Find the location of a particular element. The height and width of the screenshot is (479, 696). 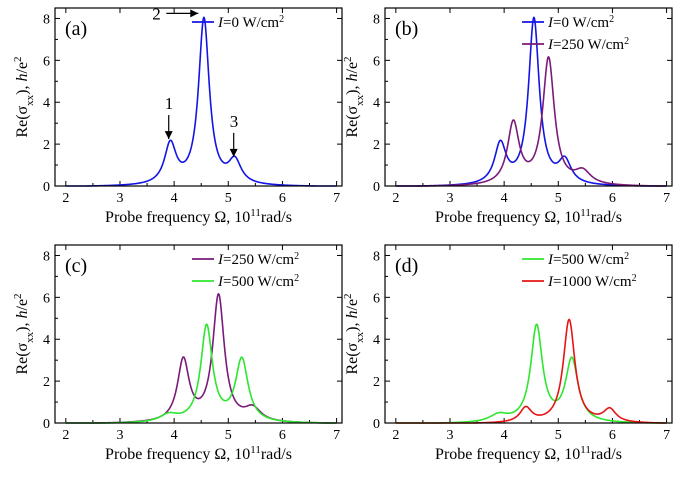

panel-label: (c) is located at coordinates (76, 266).